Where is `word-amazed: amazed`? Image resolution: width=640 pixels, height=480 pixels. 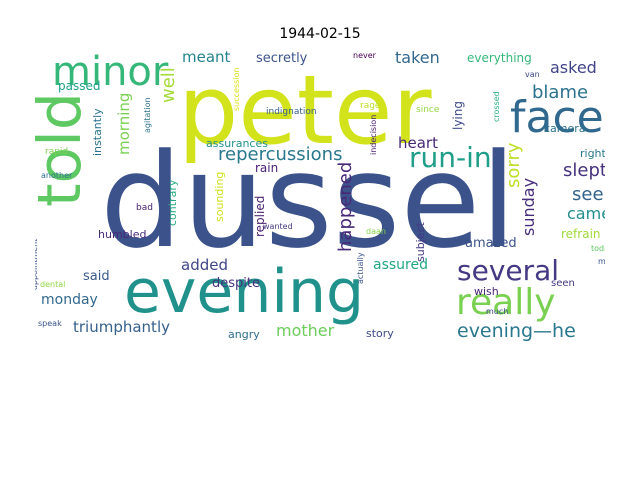 word-amazed: amazed is located at coordinates (491, 243).